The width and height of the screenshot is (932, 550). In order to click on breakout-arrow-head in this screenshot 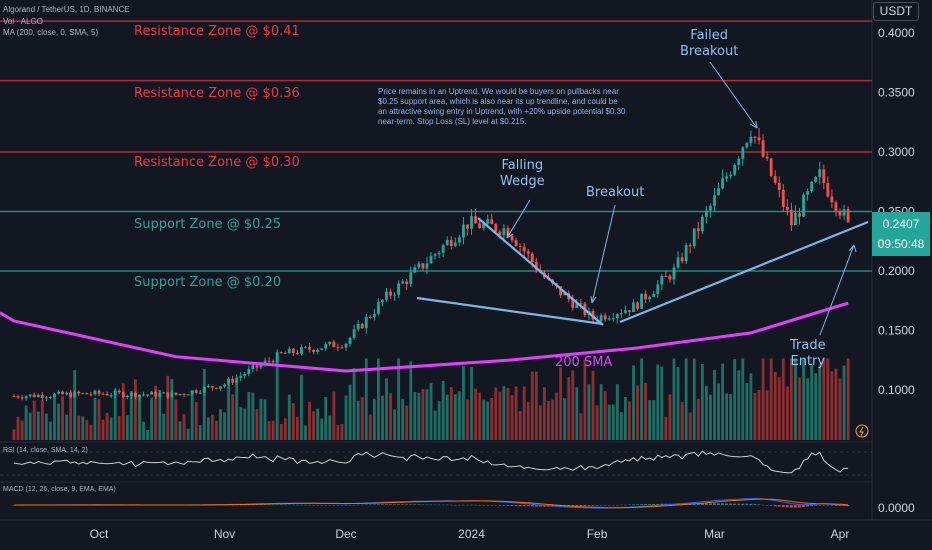, I will do `click(593, 299)`.